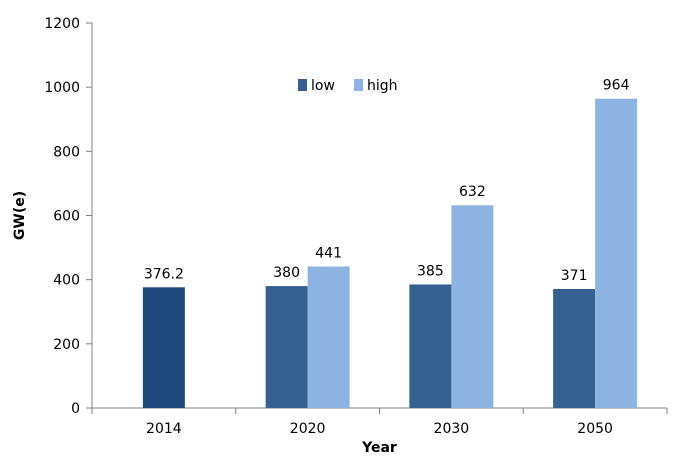  What do you see at coordinates (66, 345) in the screenshot?
I see `y-tick-label: 200` at bounding box center [66, 345].